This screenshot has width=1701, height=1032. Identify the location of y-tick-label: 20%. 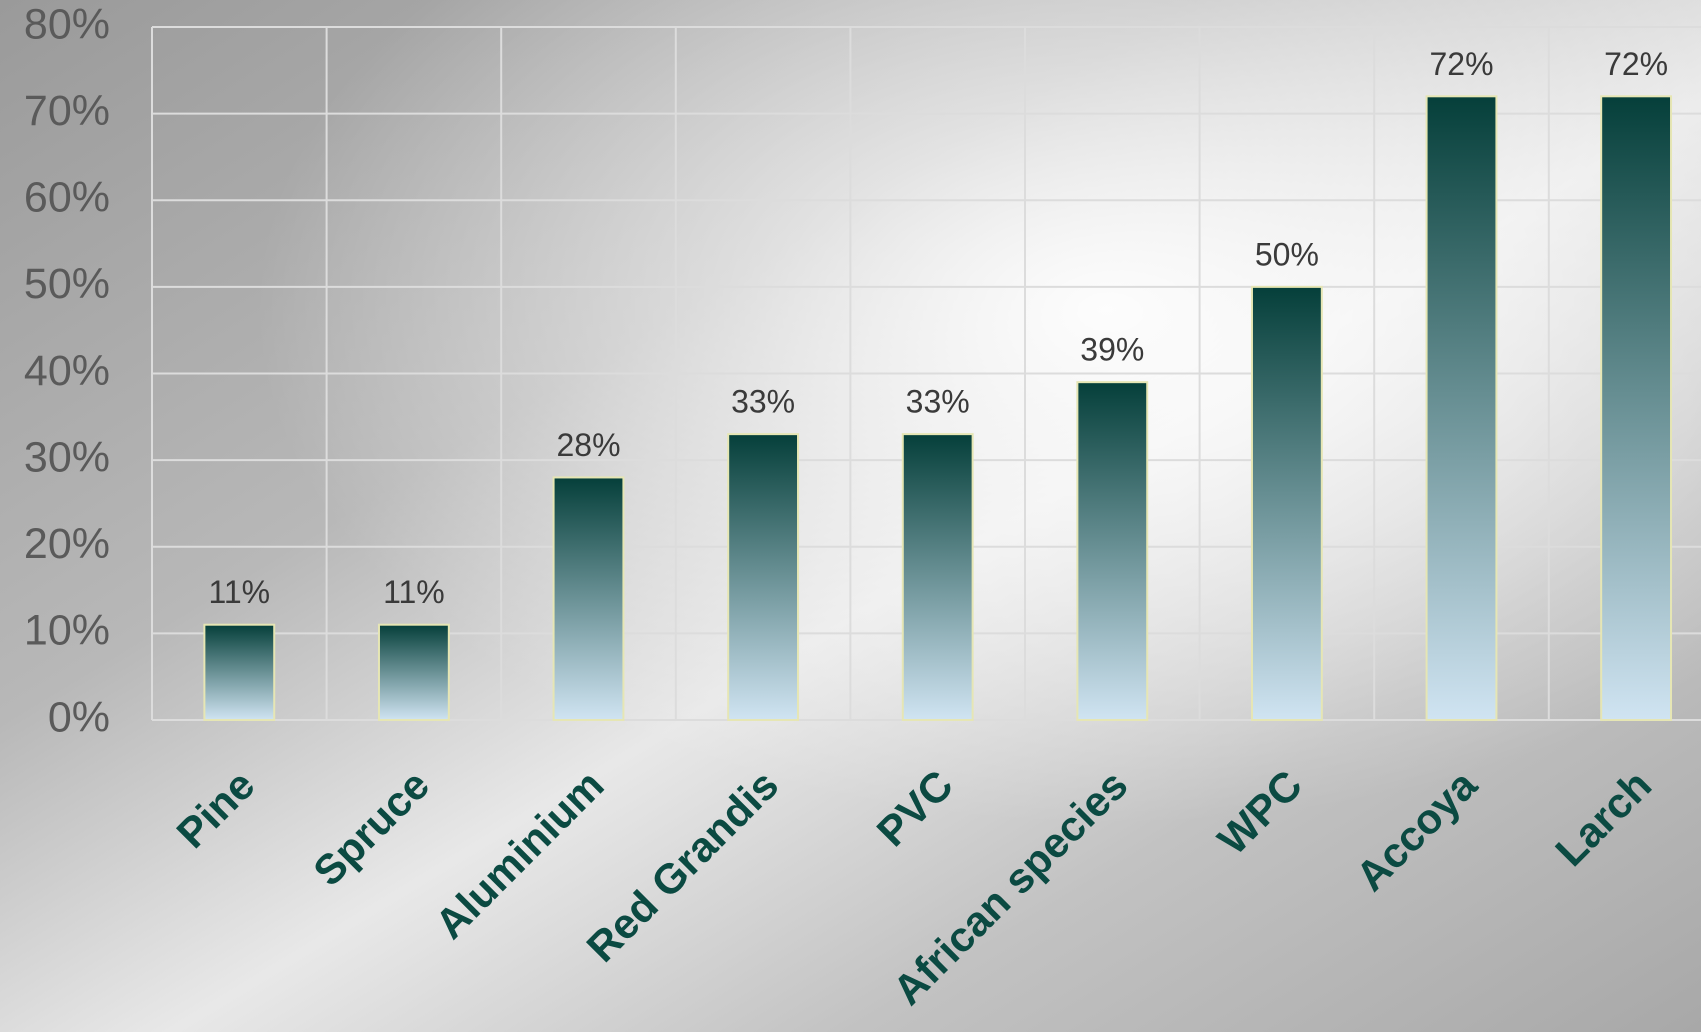
(67, 544).